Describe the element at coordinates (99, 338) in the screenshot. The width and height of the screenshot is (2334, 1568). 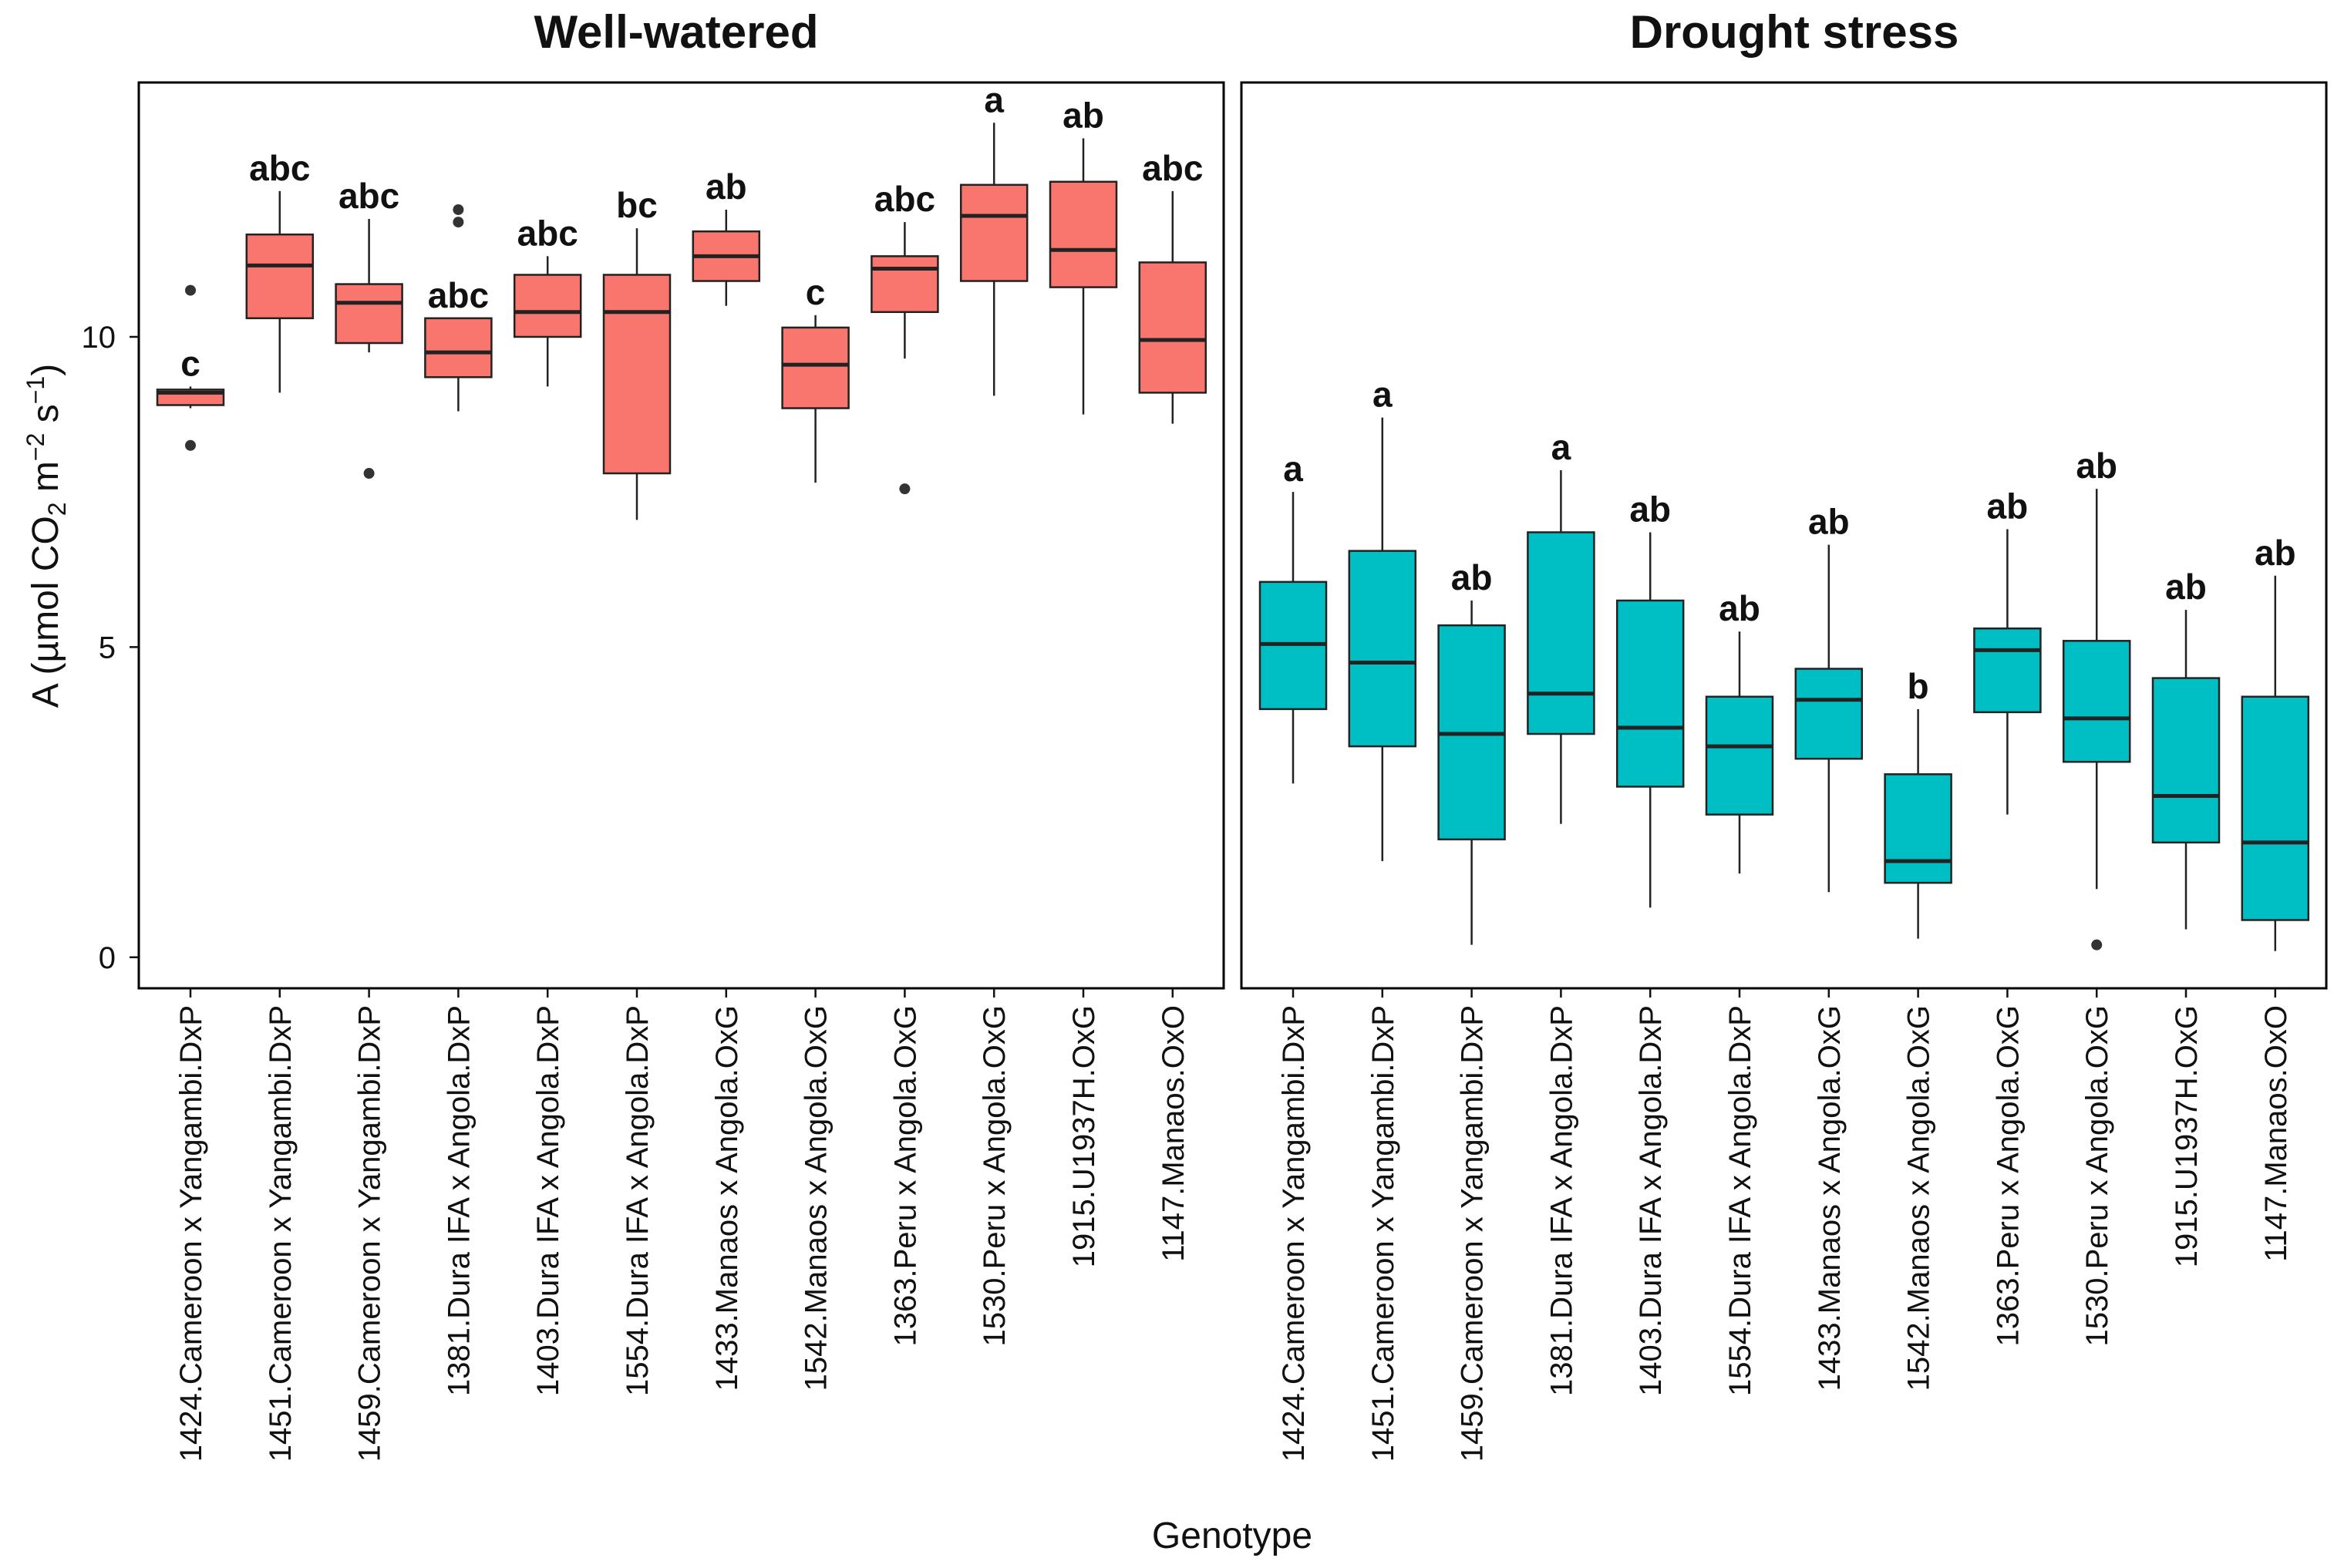
I see `y-tick-label: 10` at that location.